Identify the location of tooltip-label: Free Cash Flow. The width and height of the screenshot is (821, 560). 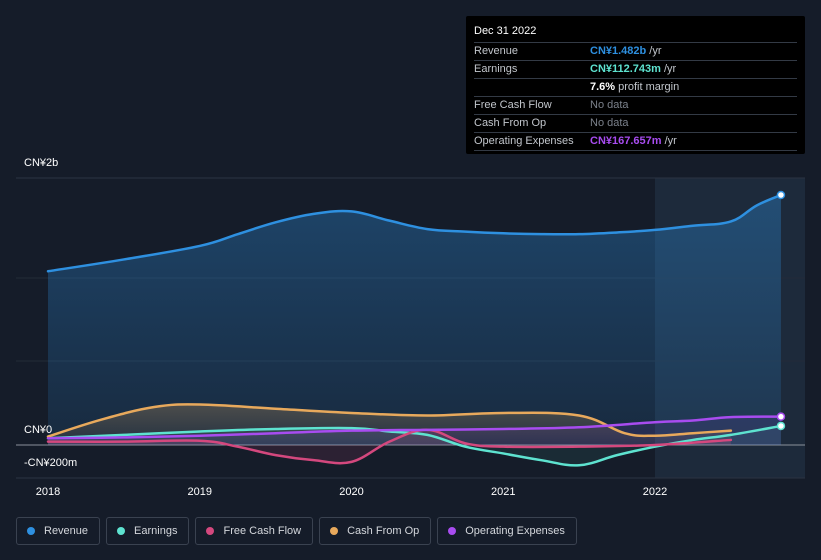
(513, 105).